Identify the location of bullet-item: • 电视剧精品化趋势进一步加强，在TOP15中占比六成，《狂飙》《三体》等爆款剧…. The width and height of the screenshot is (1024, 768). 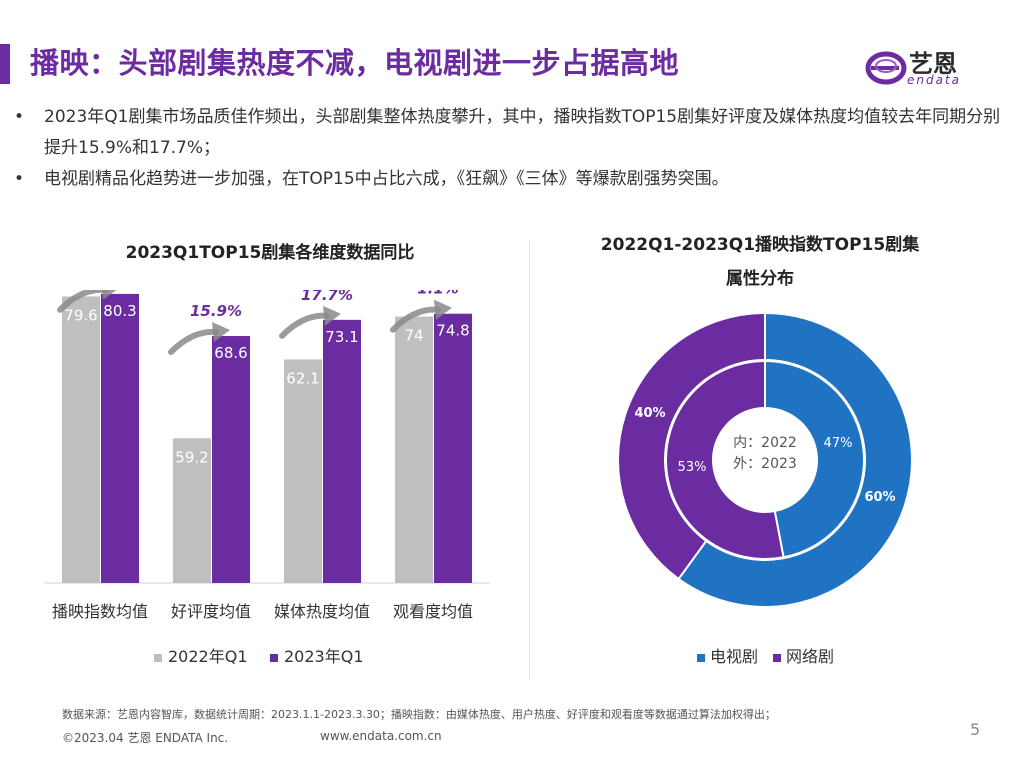
(509, 179).